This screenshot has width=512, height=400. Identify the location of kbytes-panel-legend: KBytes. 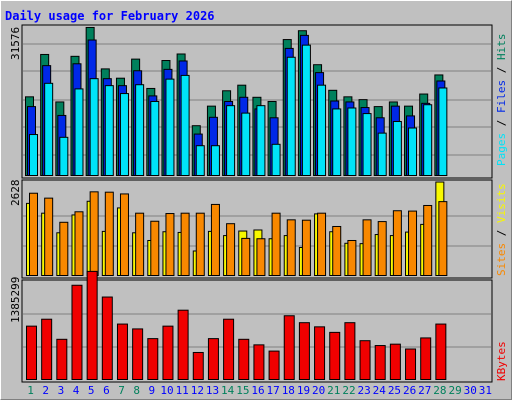
(501, 361).